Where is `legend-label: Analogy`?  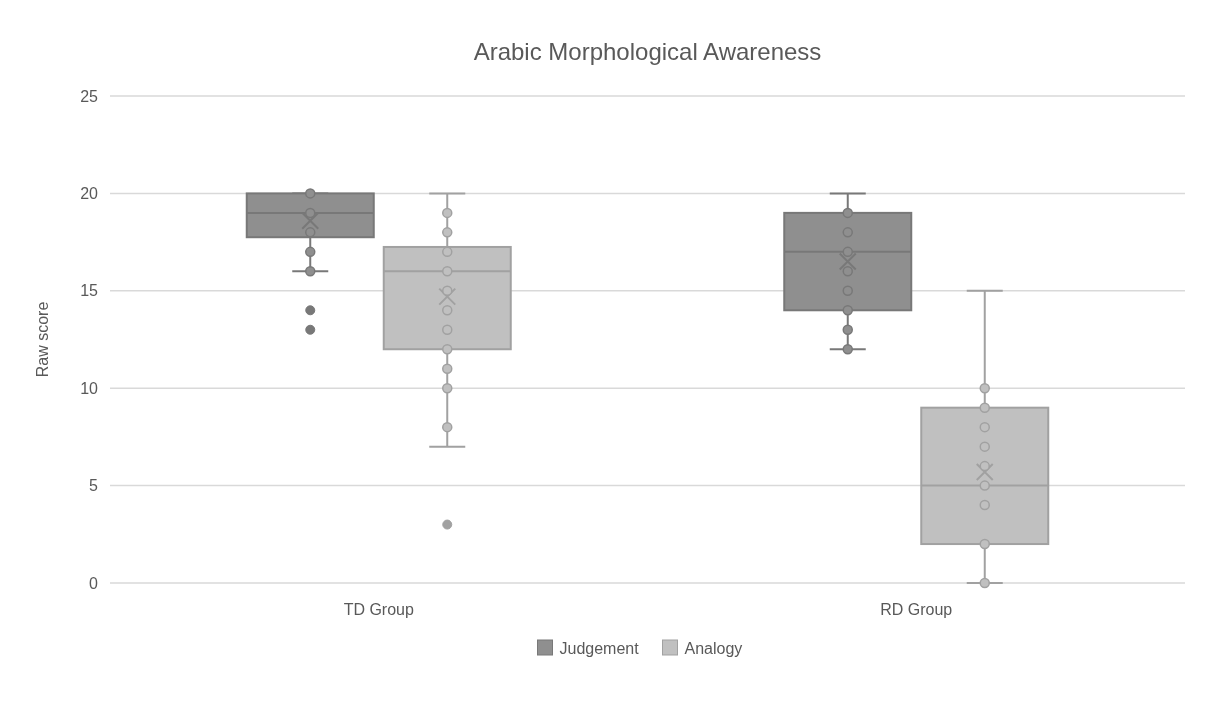
legend-label: Analogy is located at coordinates (713, 648).